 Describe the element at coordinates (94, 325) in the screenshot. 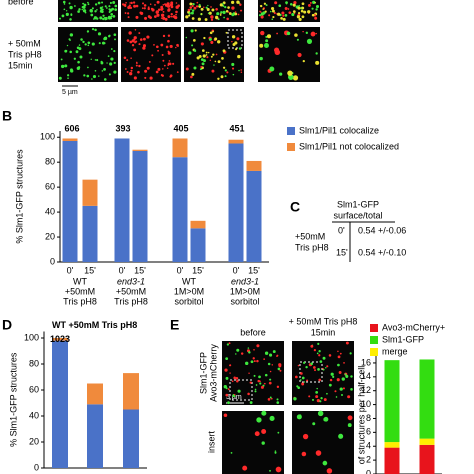

I see `chart-title: WT +50mM Tris pH8` at that location.